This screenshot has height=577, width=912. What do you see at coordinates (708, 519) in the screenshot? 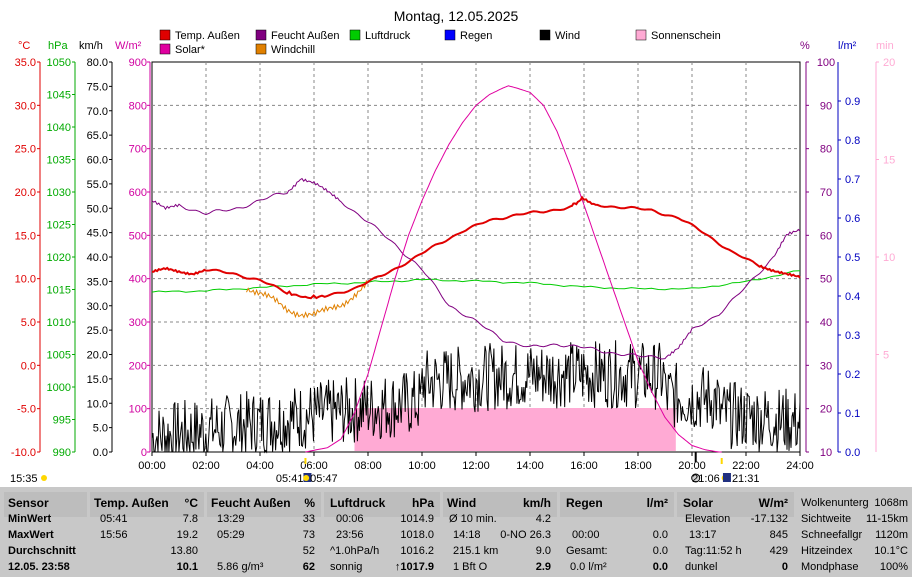
I see `solar-elevation-label: Elevation` at bounding box center [708, 519].